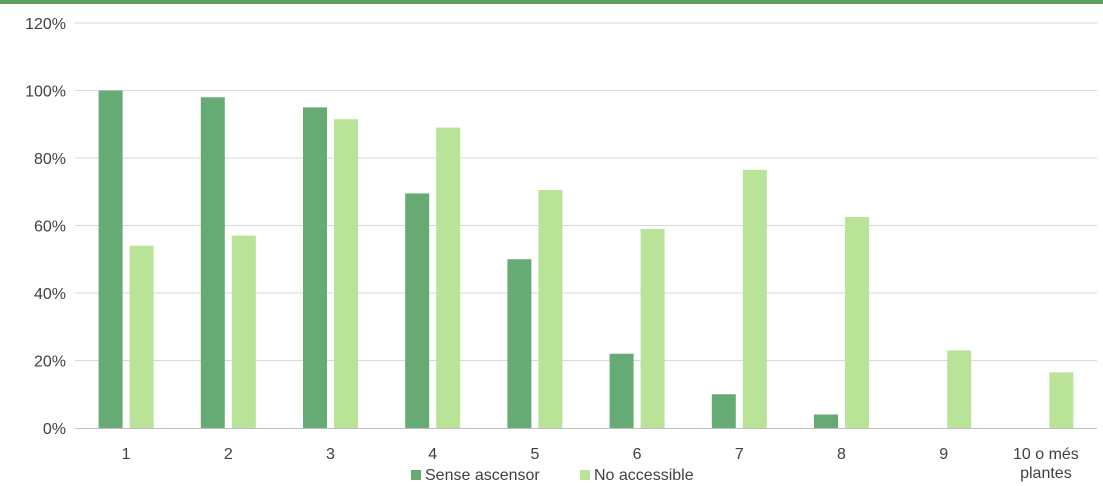 Image resolution: width=1103 pixels, height=486 pixels. What do you see at coordinates (739, 454) in the screenshot?
I see `x-category-label: 7` at bounding box center [739, 454].